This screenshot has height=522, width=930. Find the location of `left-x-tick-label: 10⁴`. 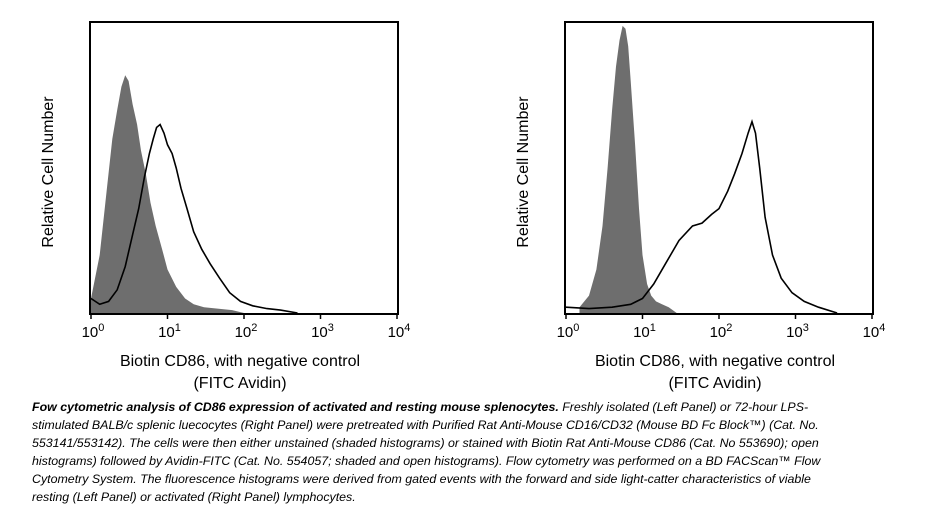

left-x-tick-label: 10⁴ is located at coordinates (399, 331).